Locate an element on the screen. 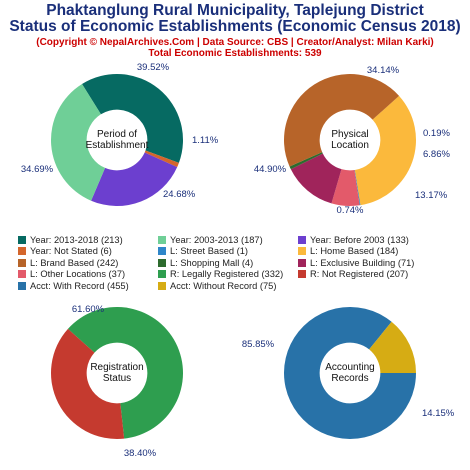 The height and width of the screenshot is (470, 470). slice-pct-label: 14.15% is located at coordinates (438, 413).